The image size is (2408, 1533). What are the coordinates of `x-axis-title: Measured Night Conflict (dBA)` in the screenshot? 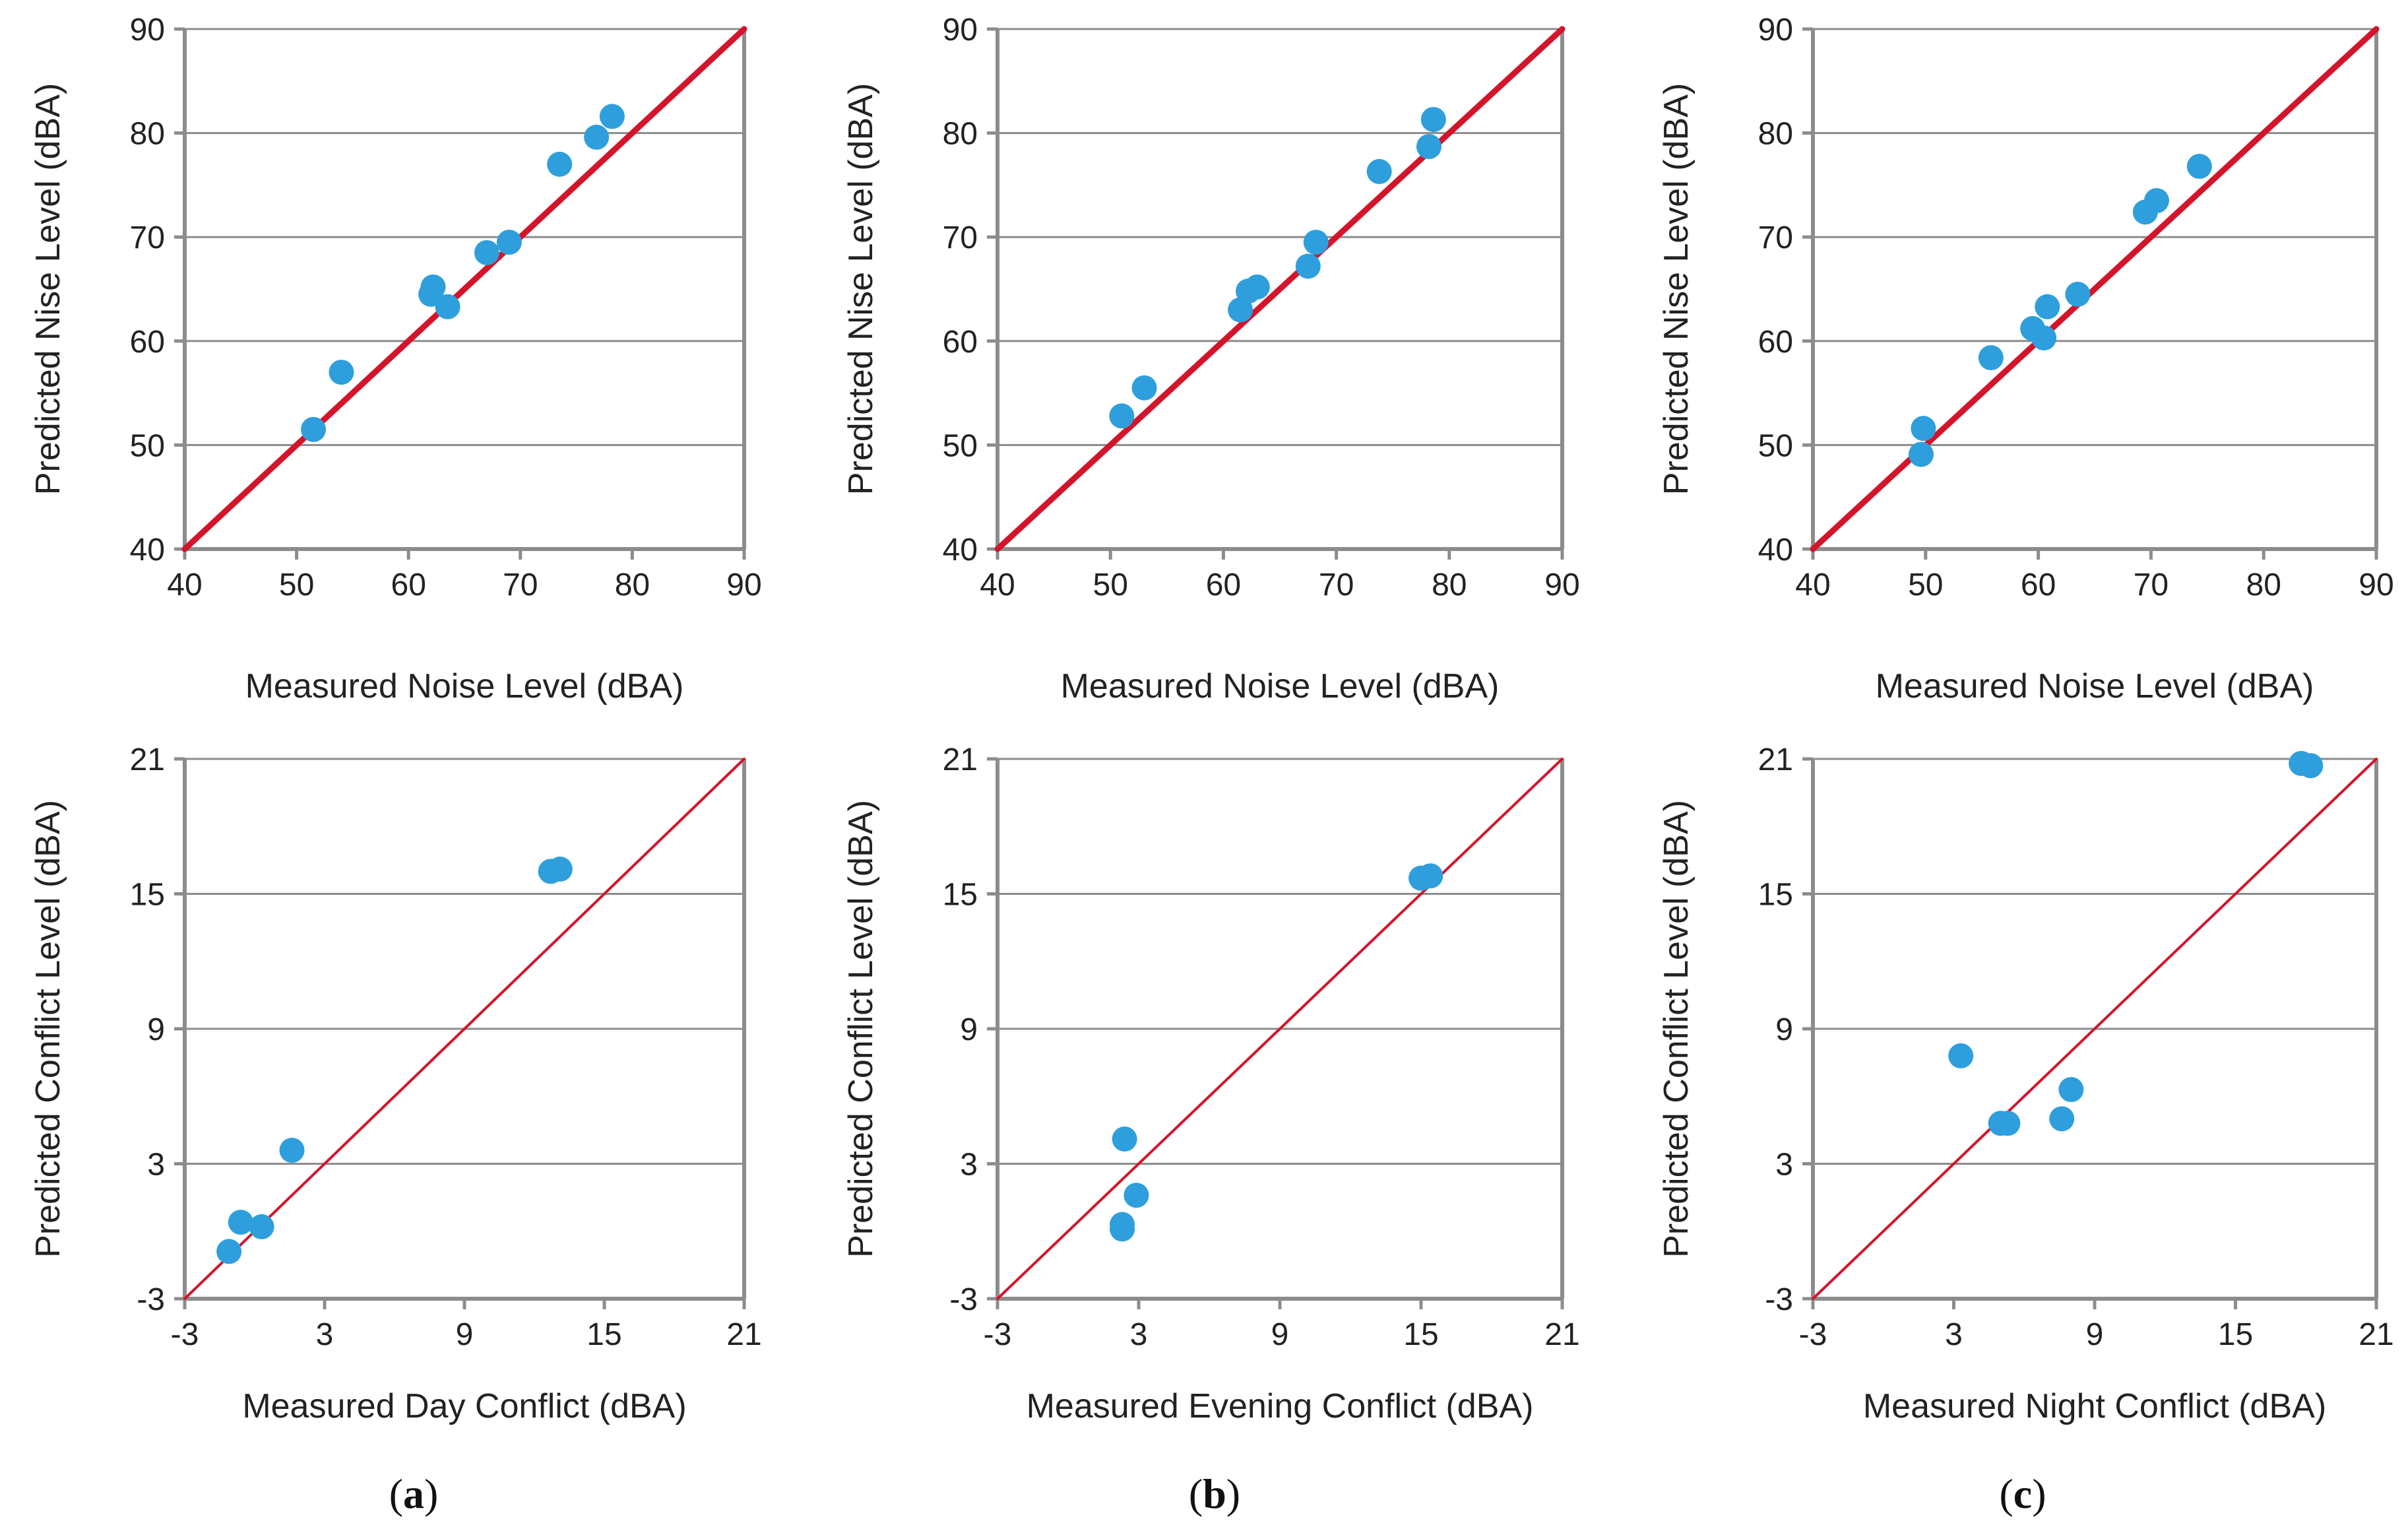 It's located at (2094, 1406).